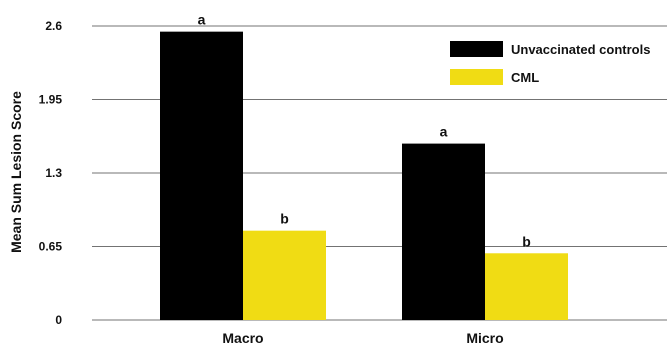 This screenshot has height=350, width=667. What do you see at coordinates (58, 320) in the screenshot?
I see `y-tick-label: 0` at bounding box center [58, 320].